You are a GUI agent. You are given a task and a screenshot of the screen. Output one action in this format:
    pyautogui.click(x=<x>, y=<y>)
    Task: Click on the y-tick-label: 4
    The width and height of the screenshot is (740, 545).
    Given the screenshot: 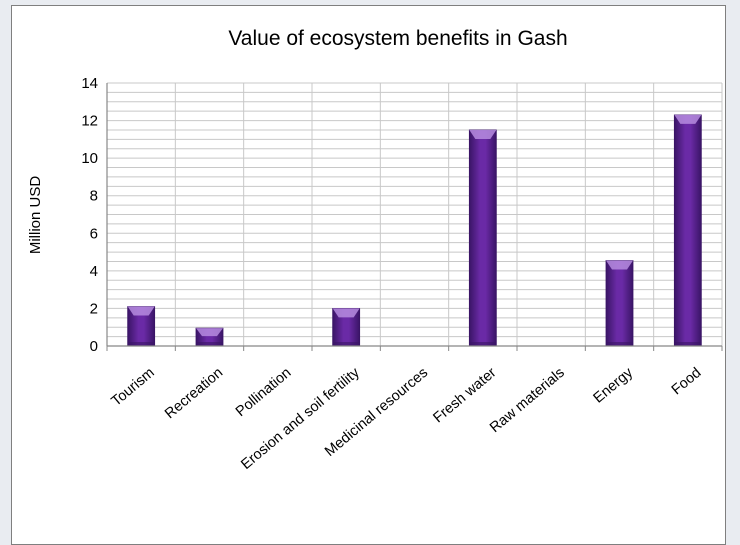 What is the action you would take?
    pyautogui.click(x=94, y=271)
    